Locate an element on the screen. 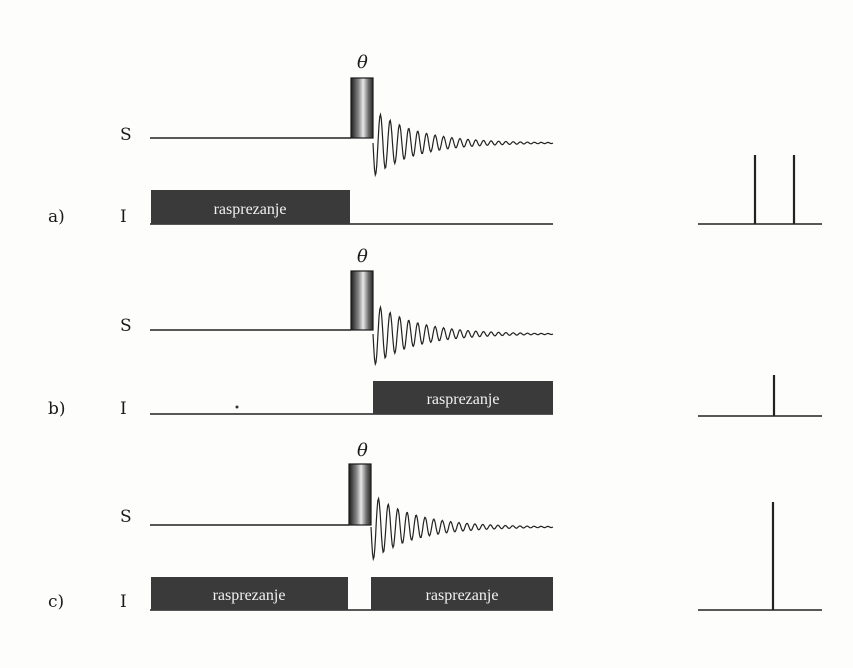 The image size is (853, 668). decoupling-bar-a-before is located at coordinates (250, 207).